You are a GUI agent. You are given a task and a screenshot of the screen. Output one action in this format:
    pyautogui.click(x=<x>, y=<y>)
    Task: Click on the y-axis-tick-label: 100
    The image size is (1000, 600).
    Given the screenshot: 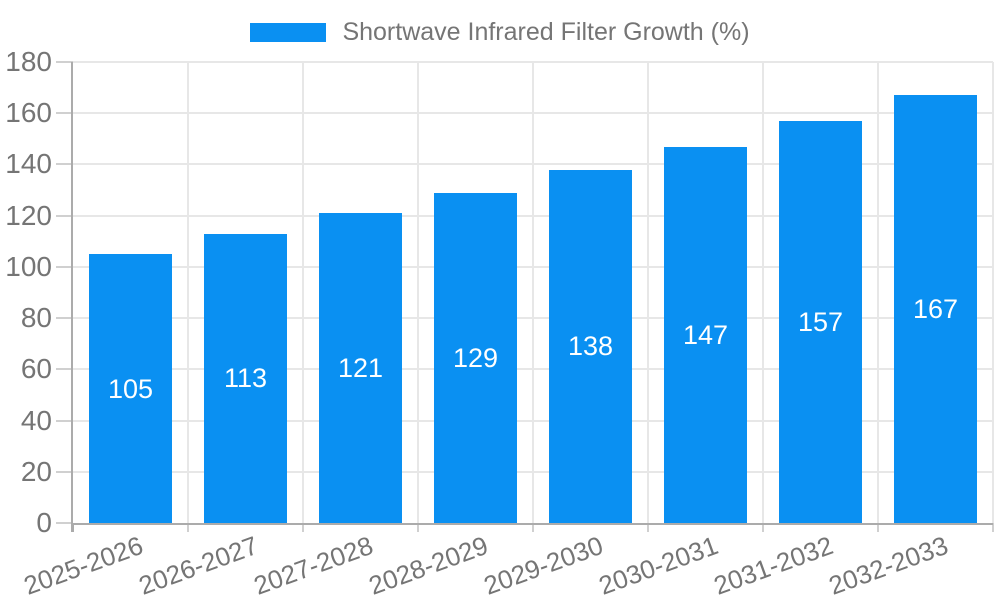 What is the action you would take?
    pyautogui.click(x=28, y=266)
    